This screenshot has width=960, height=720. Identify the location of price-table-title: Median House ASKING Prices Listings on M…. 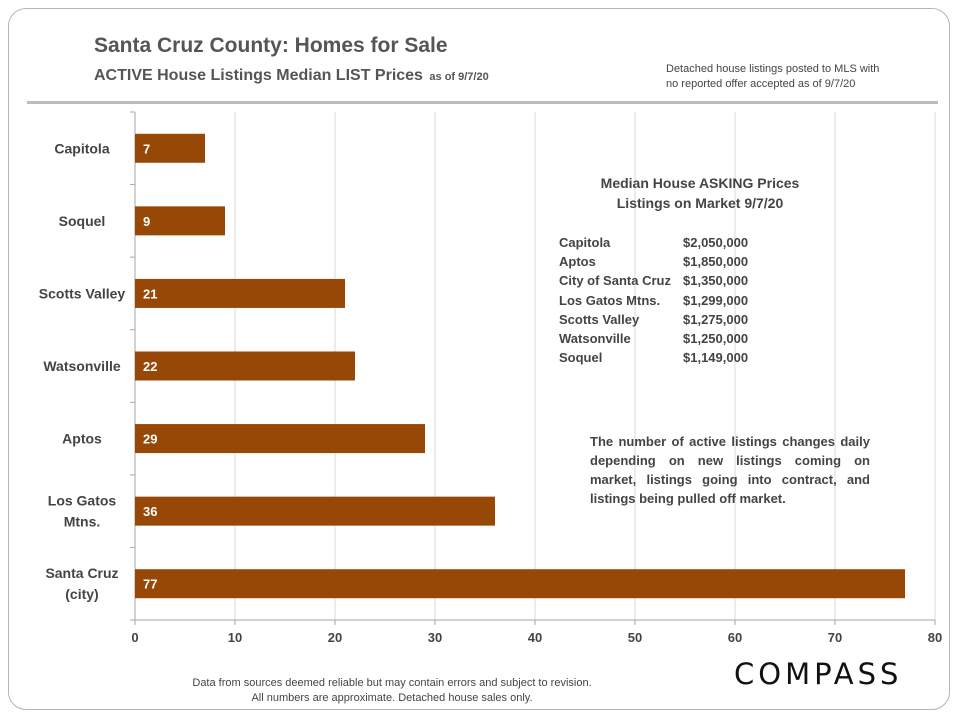
(700, 193).